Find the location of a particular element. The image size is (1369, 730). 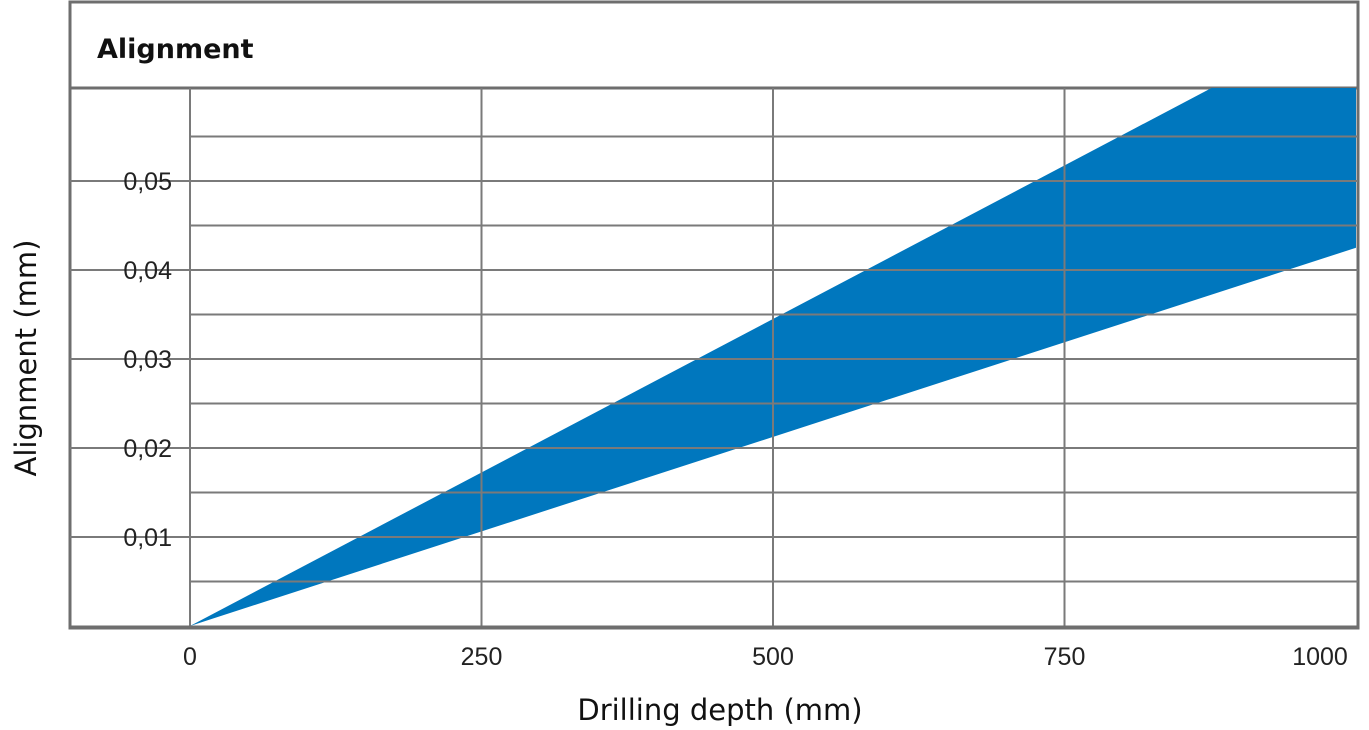

x-tick-label: 750 is located at coordinates (1065, 657).